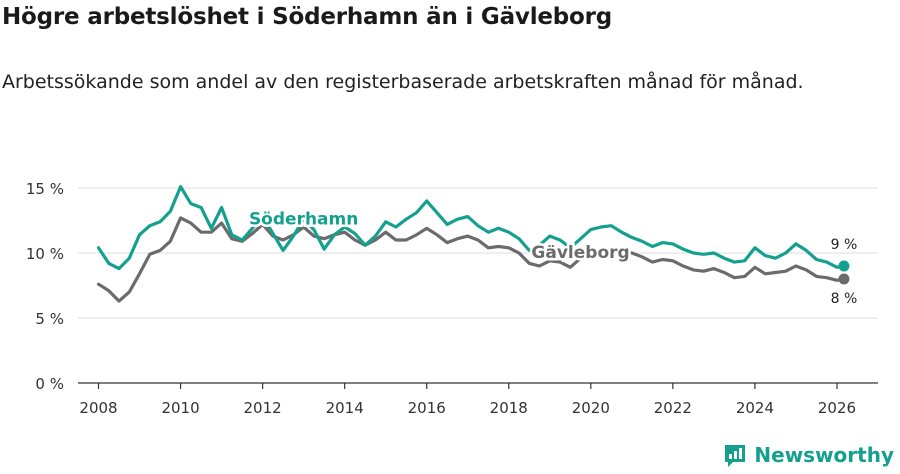 The height and width of the screenshot is (474, 900). Describe the element at coordinates (673, 408) in the screenshot. I see `x-tick-label: 2022` at that location.